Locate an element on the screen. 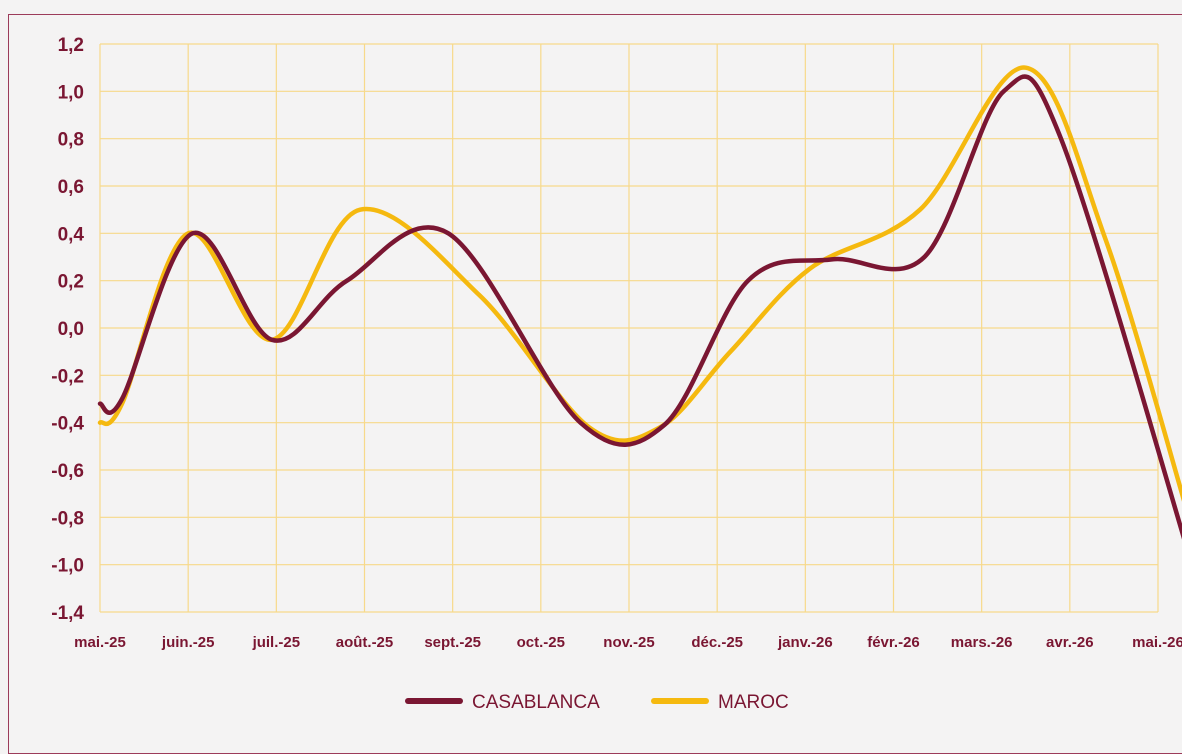 Image resolution: width=1182 pixels, height=754 pixels. x-tick-label: oct.-25 is located at coordinates (541, 642).